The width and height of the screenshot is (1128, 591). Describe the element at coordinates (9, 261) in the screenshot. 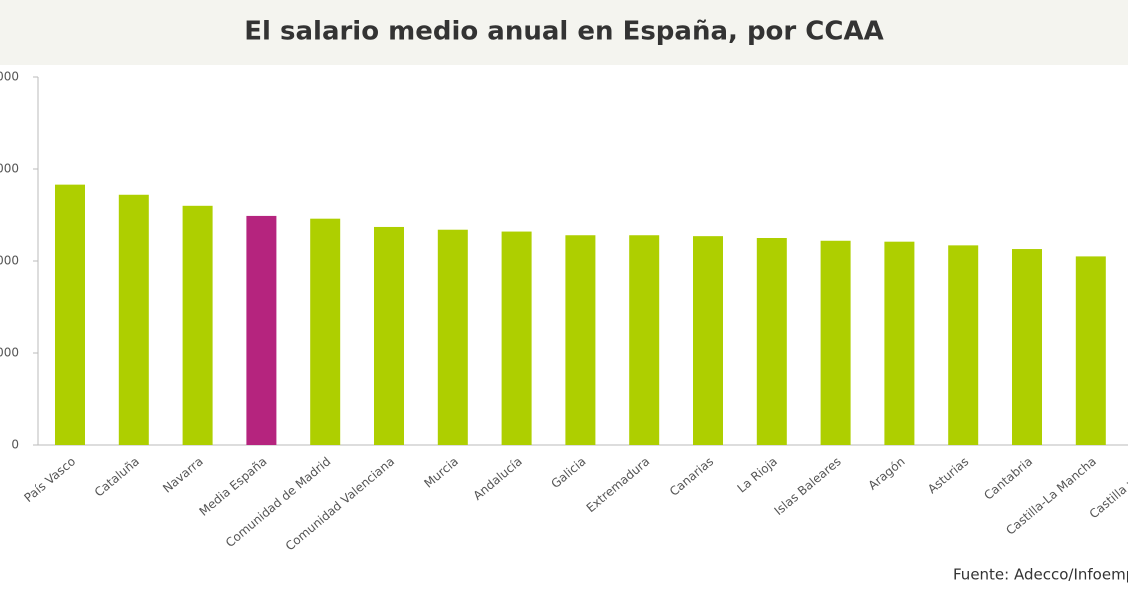

I see `y-tick-label: 20.000` at that location.